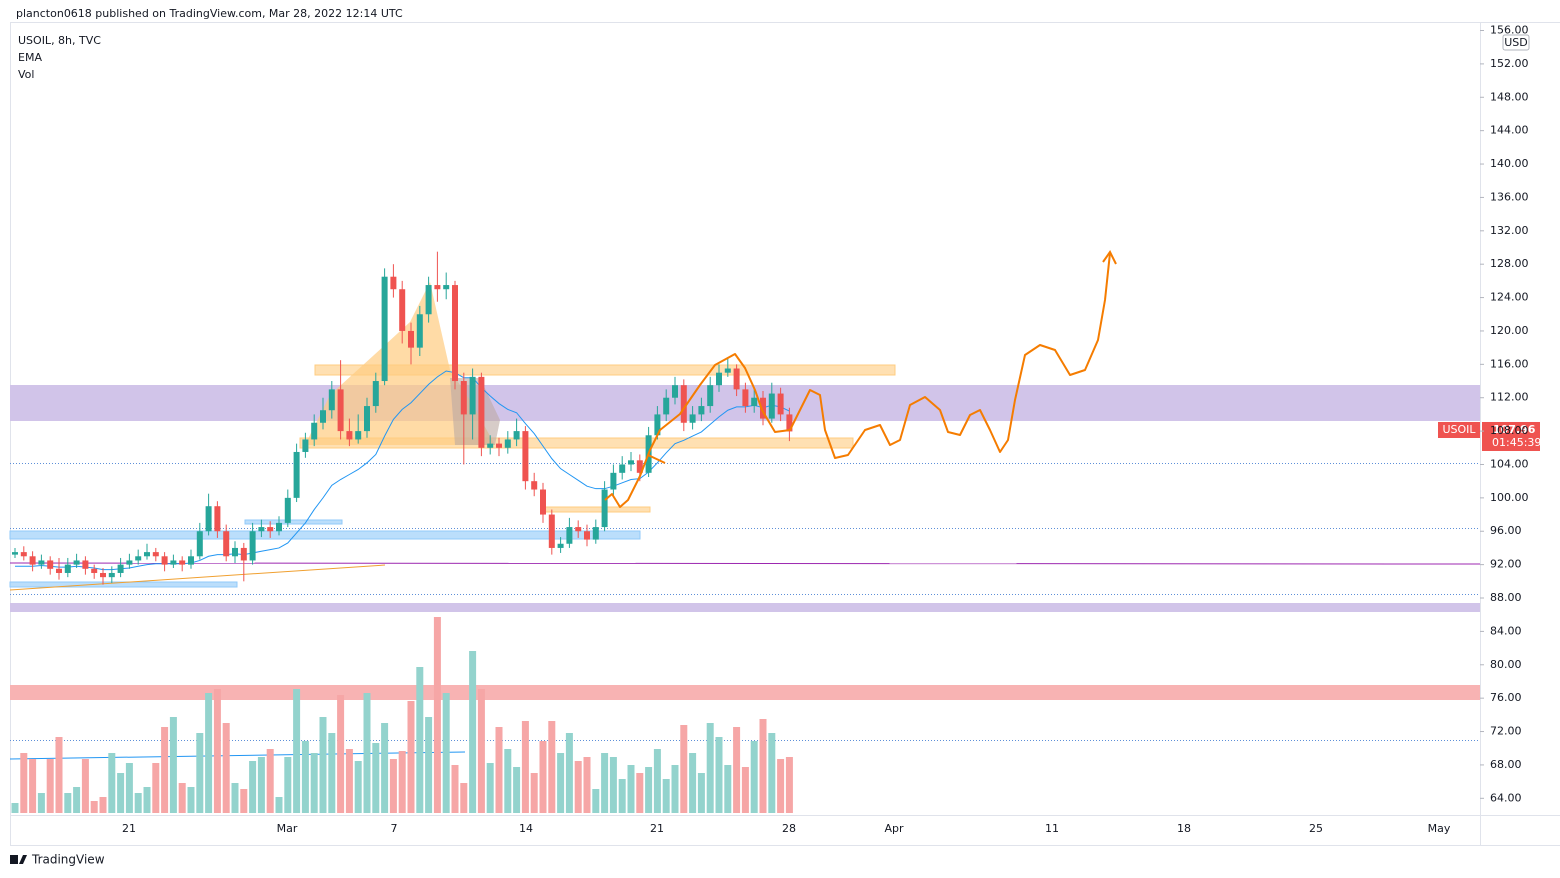 This screenshot has height=878, width=1560. I want to click on pattern-fill, so click(400, 363).